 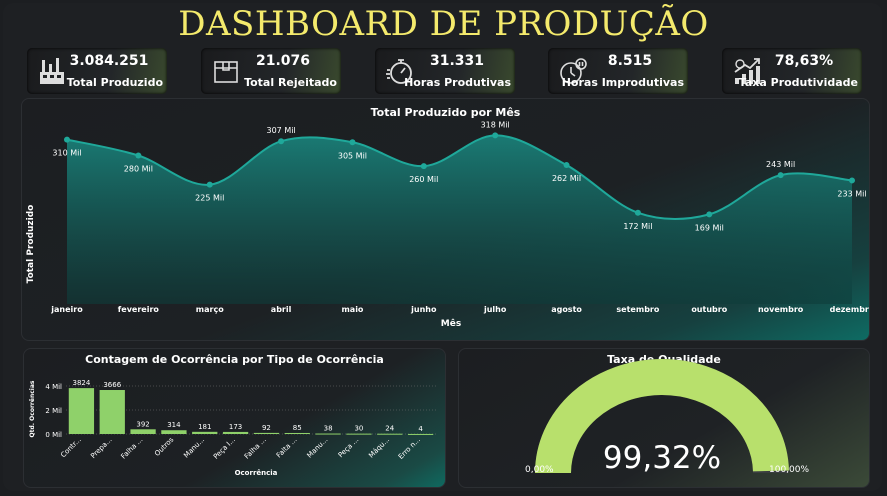 I want to click on bar-x-axis-label: Ocorrência, so click(x=256, y=473).